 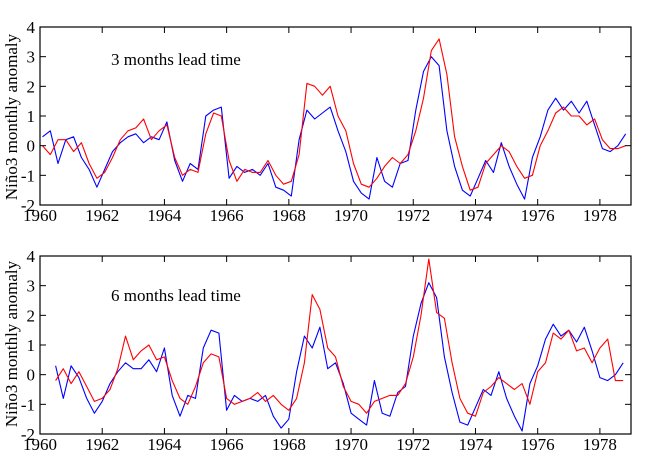 What do you see at coordinates (11, 343) in the screenshot?
I see `y-axis-label-bottom: Niño3 monthly anomaly` at bounding box center [11, 343].